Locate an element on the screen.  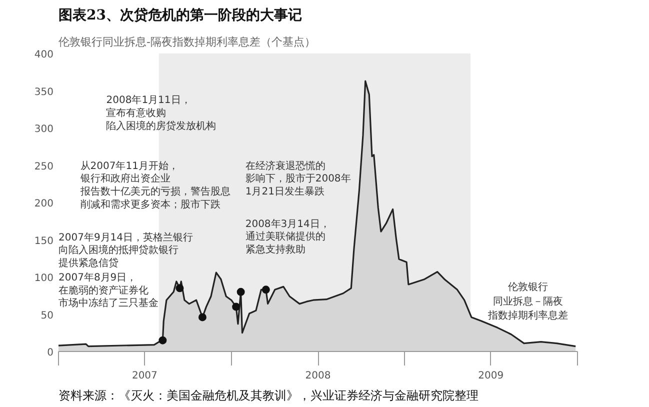
y-tick-label: 400 is located at coordinates (44, 55).